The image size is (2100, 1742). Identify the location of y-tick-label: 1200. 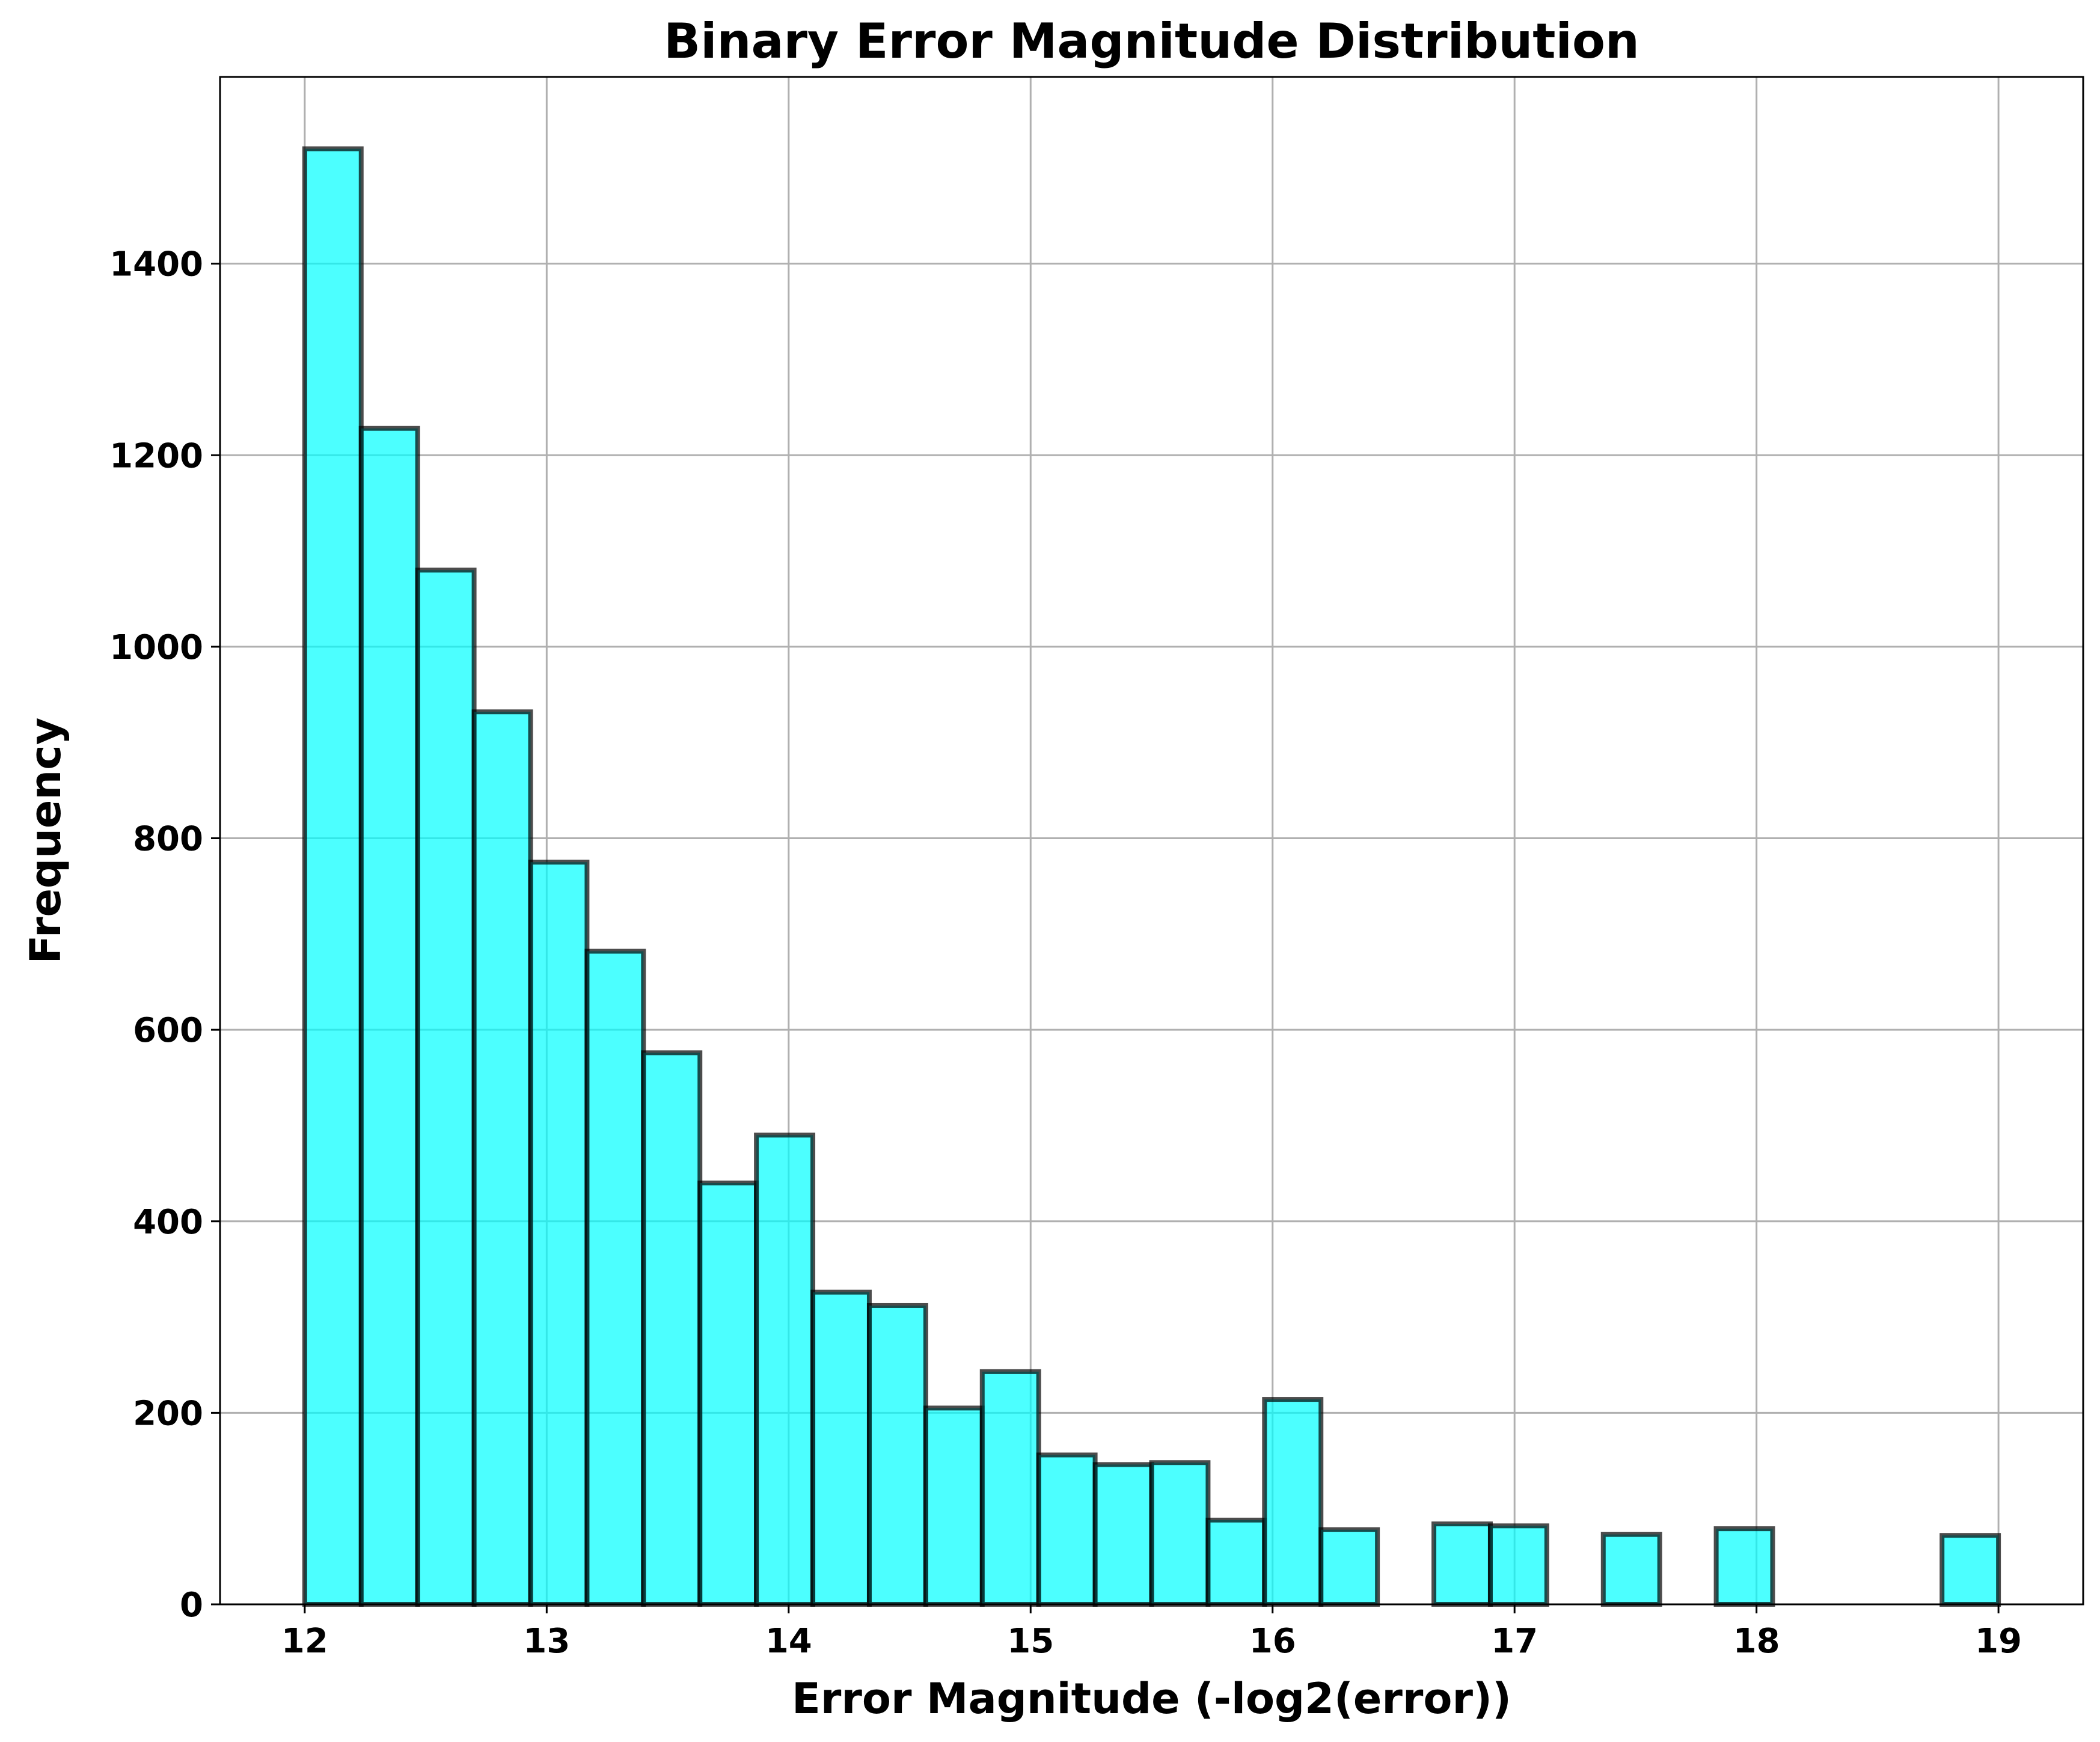
(156, 455).